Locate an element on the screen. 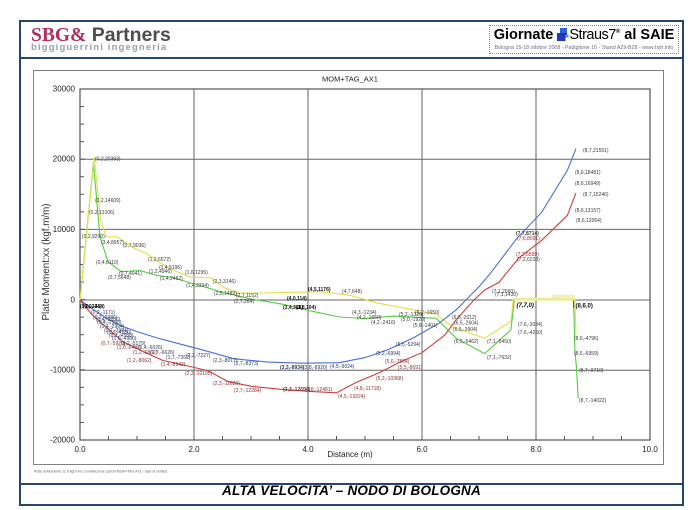 The image size is (700, 510). svg-text: (1,0,-4980) is located at coordinates (124, 339).